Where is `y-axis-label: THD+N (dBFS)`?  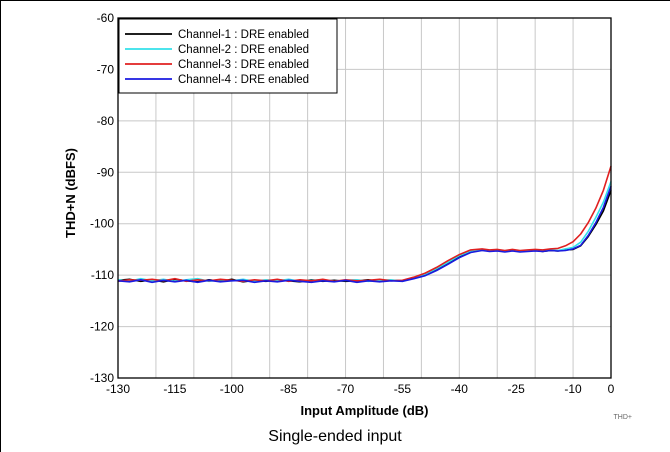
y-axis-label: THD+N (dBFS) is located at coordinates (70, 193).